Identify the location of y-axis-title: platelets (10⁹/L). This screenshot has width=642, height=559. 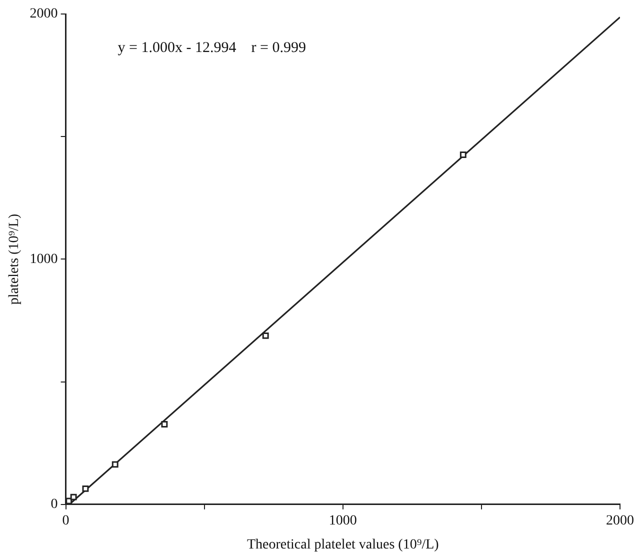
(14, 259).